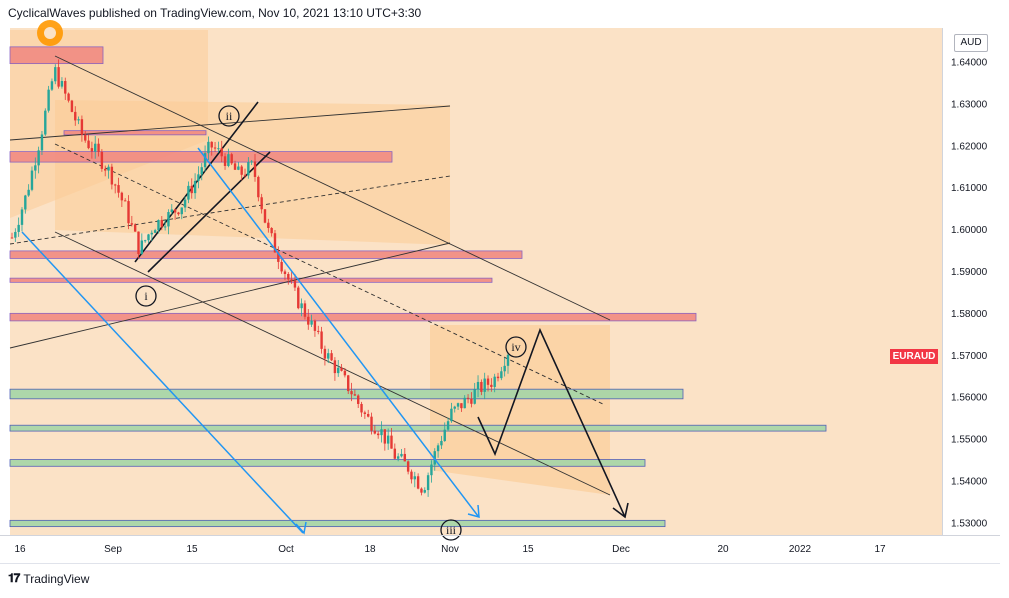 Image resolution: width=1009 pixels, height=598 pixels. What do you see at coordinates (723, 549) in the screenshot?
I see `x-tick-label: 20` at bounding box center [723, 549].